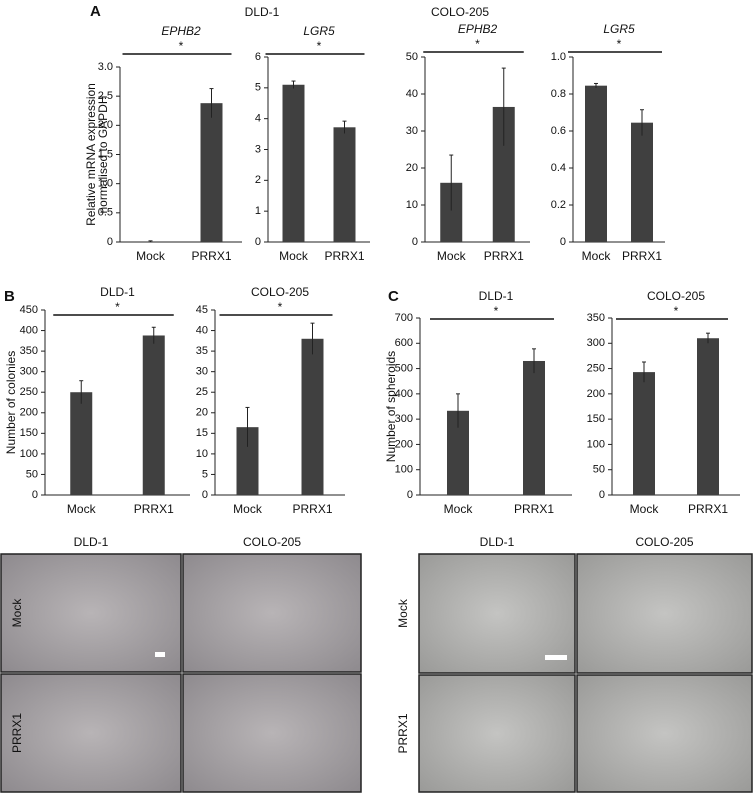  Describe the element at coordinates (676, 296) in the screenshot. I see `chart-title: COLO-205` at that location.